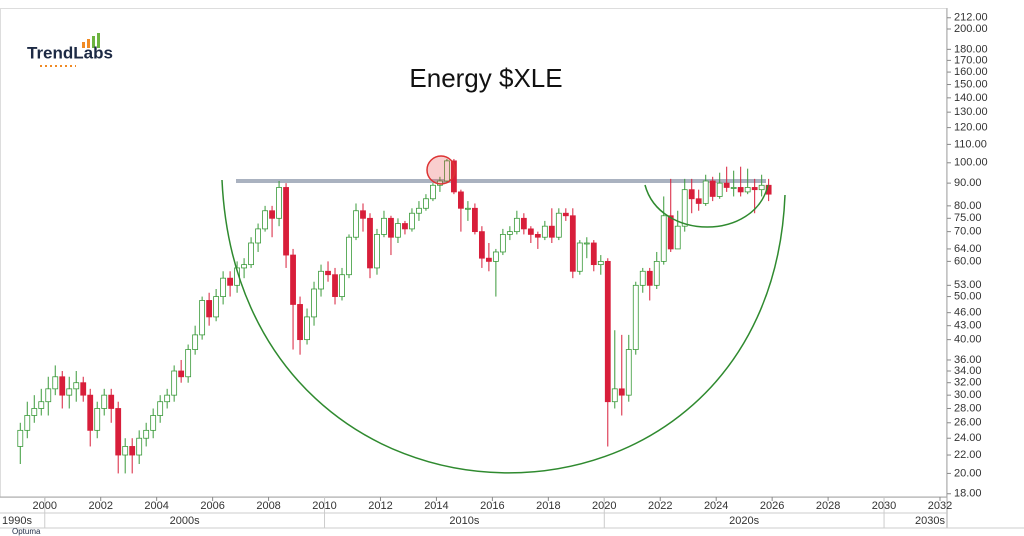 The width and height of the screenshot is (1024, 536). I want to click on y-tick-label: 70.00, so click(968, 232).